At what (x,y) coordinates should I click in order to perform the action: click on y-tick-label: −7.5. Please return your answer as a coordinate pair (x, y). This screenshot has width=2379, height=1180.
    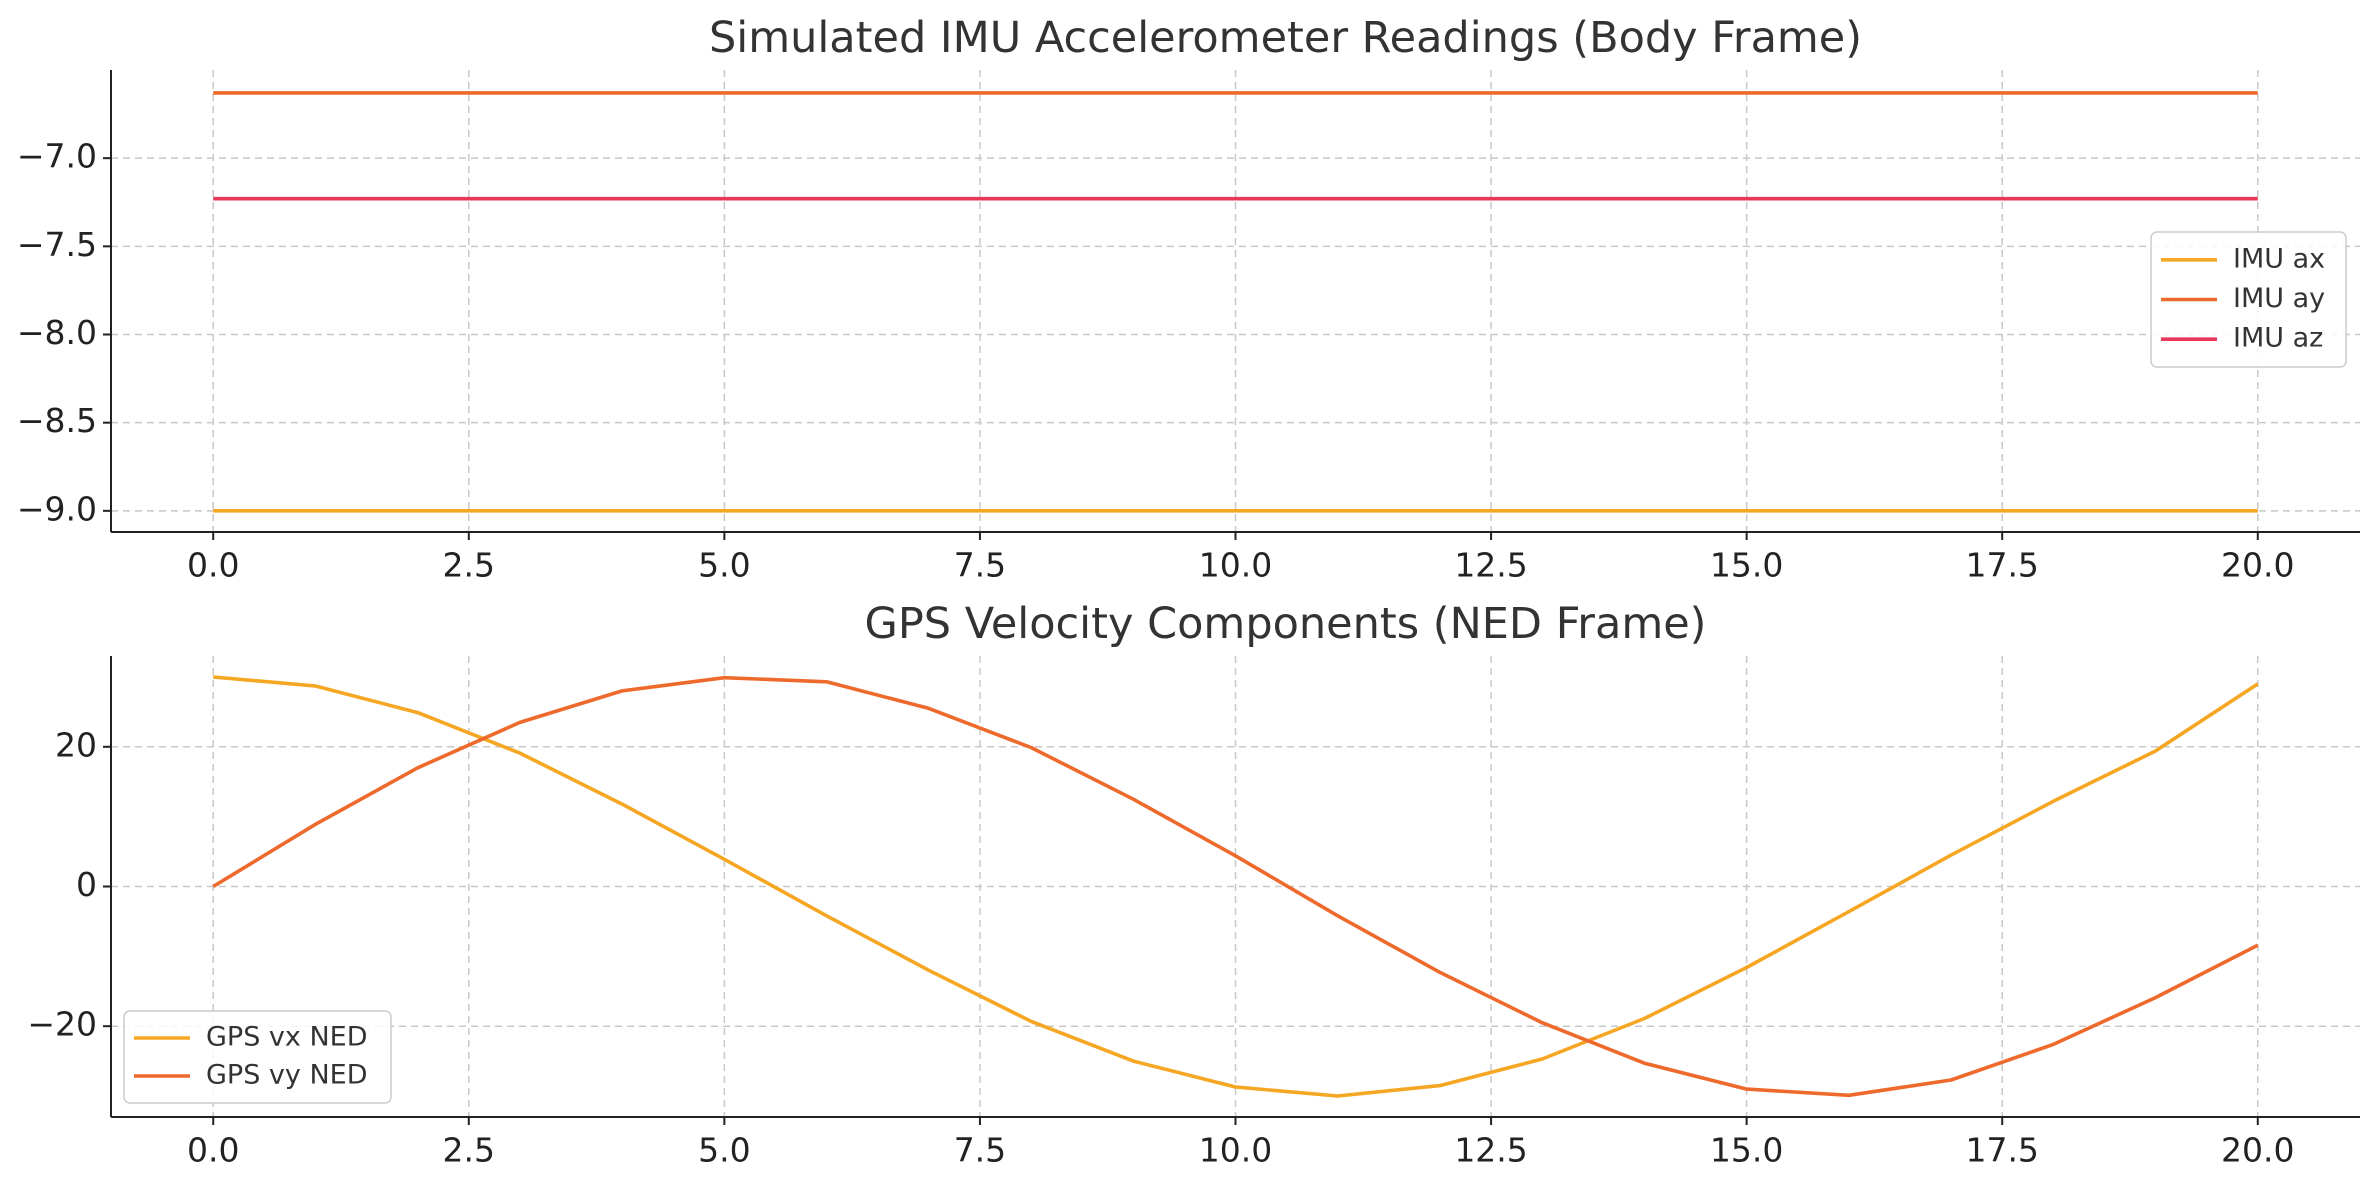
    Looking at the image, I should click on (57, 244).